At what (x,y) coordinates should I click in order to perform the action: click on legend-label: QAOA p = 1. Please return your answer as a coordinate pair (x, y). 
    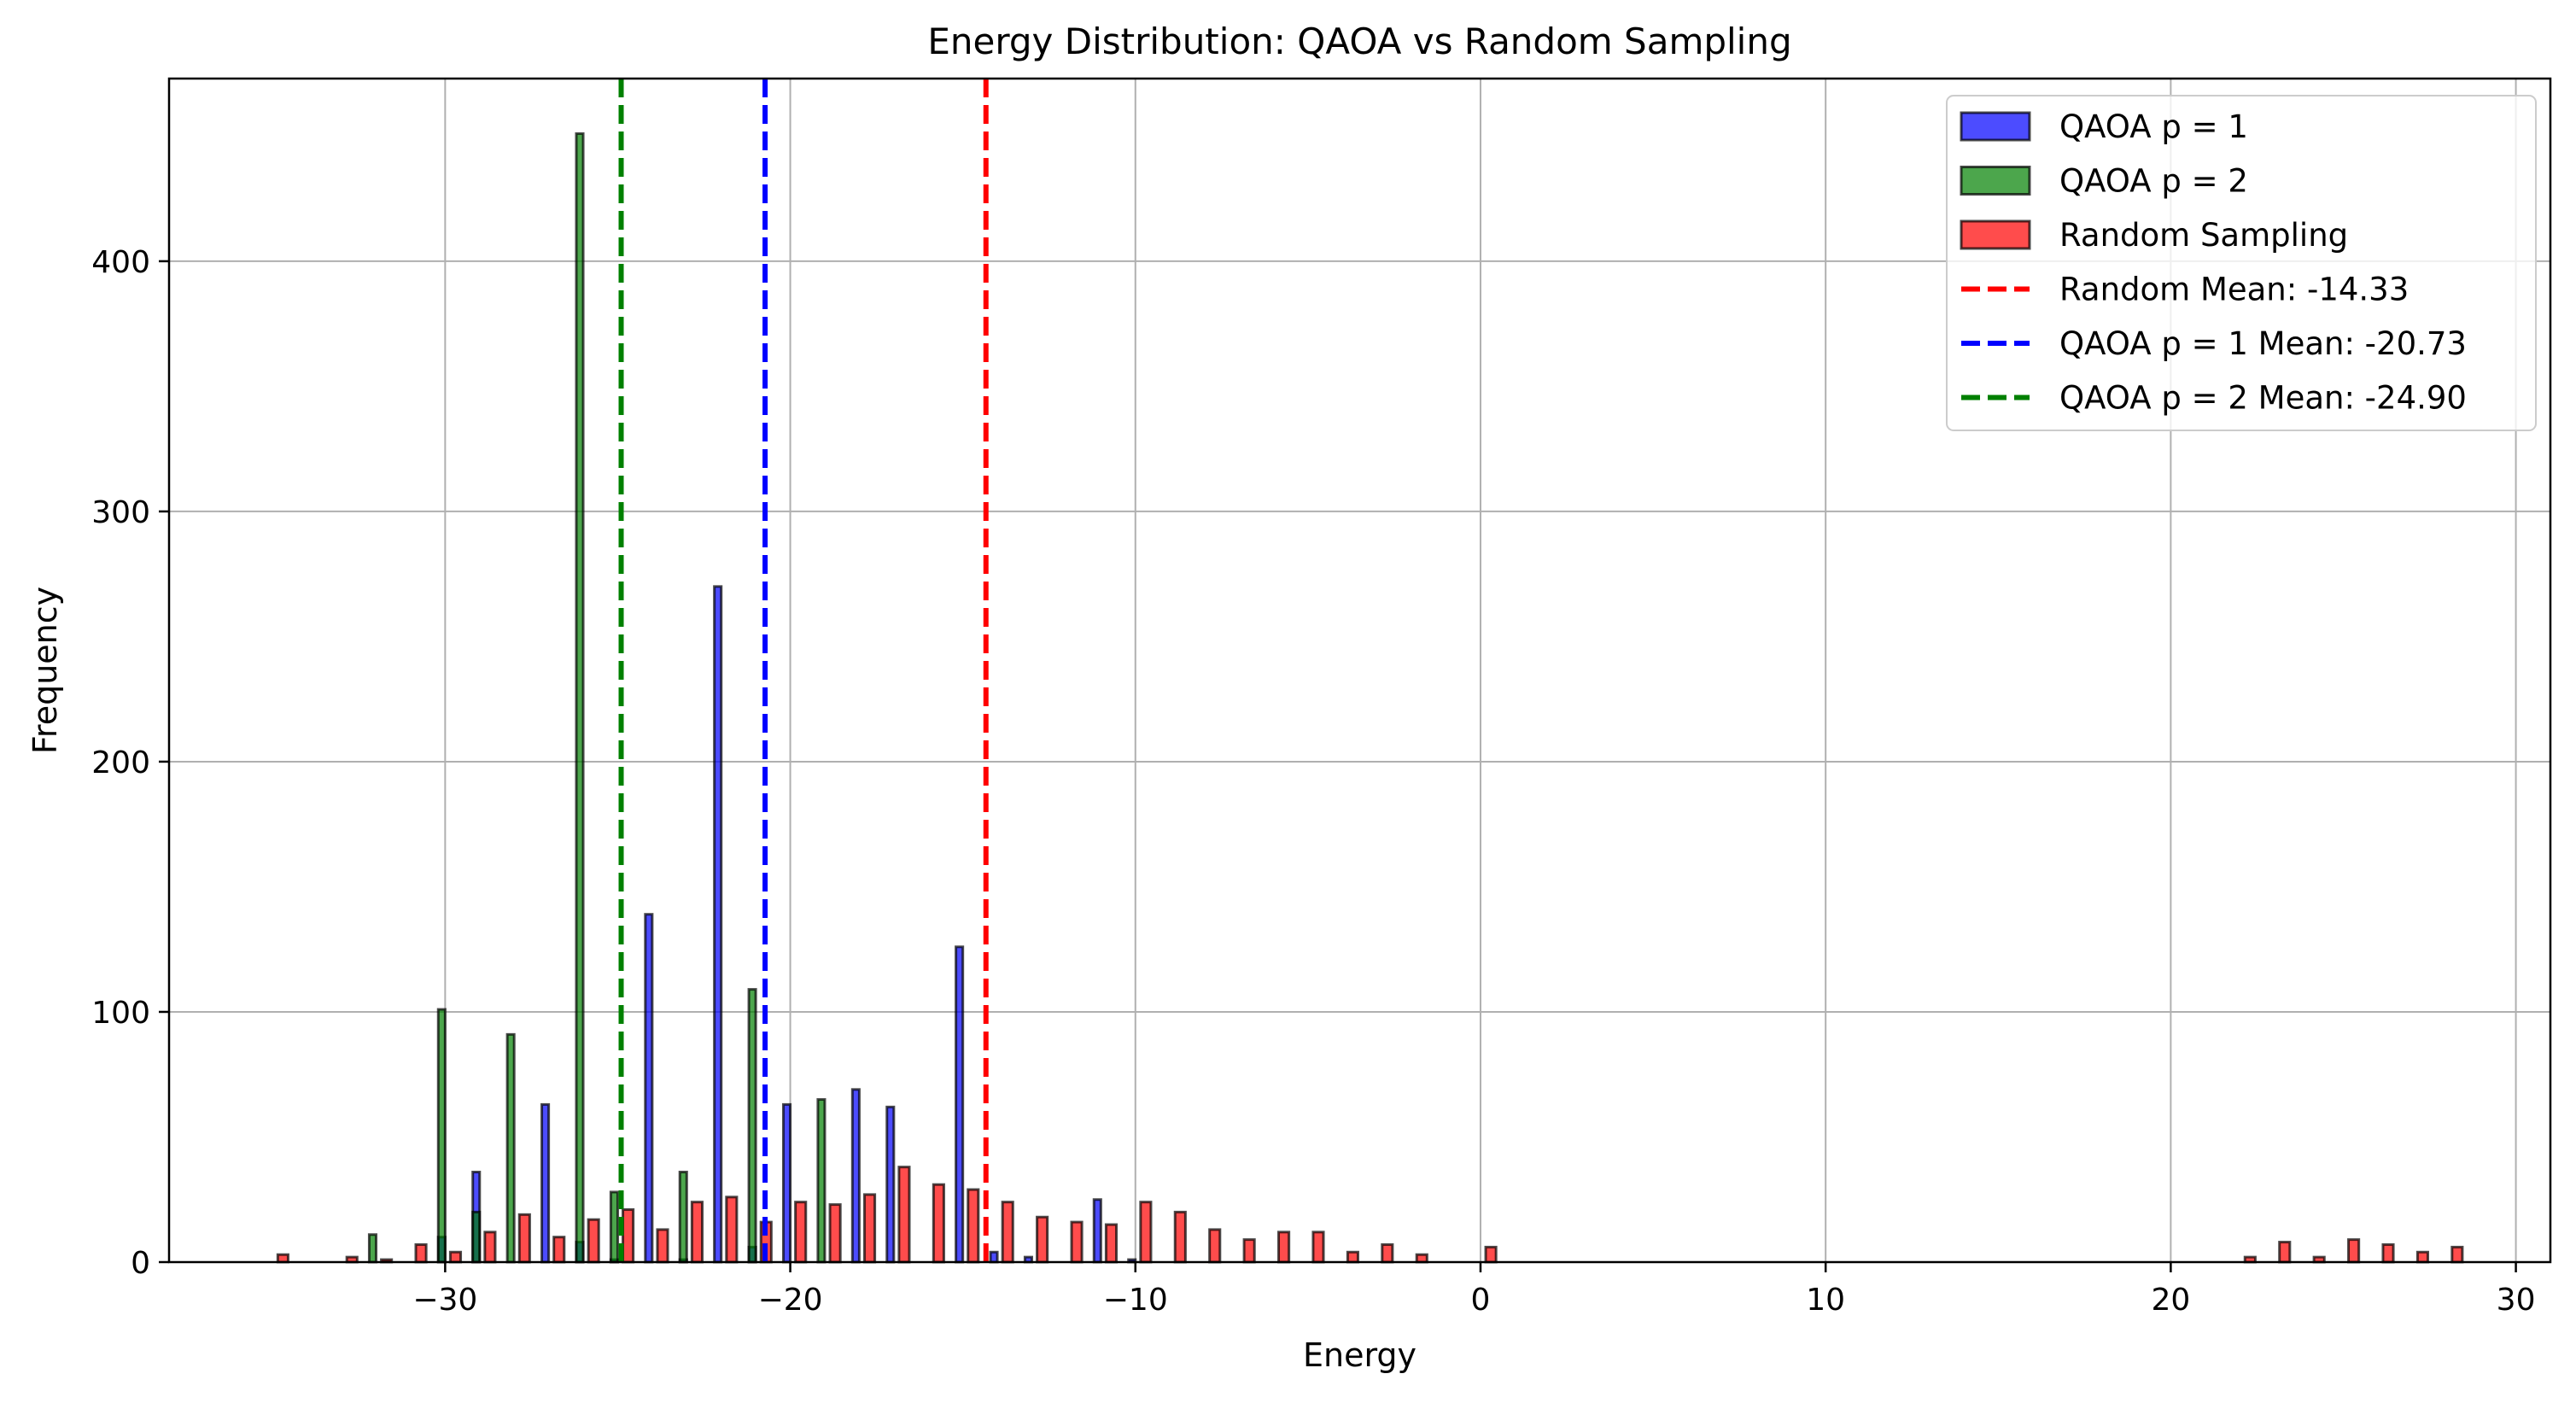
    Looking at the image, I should click on (2153, 126).